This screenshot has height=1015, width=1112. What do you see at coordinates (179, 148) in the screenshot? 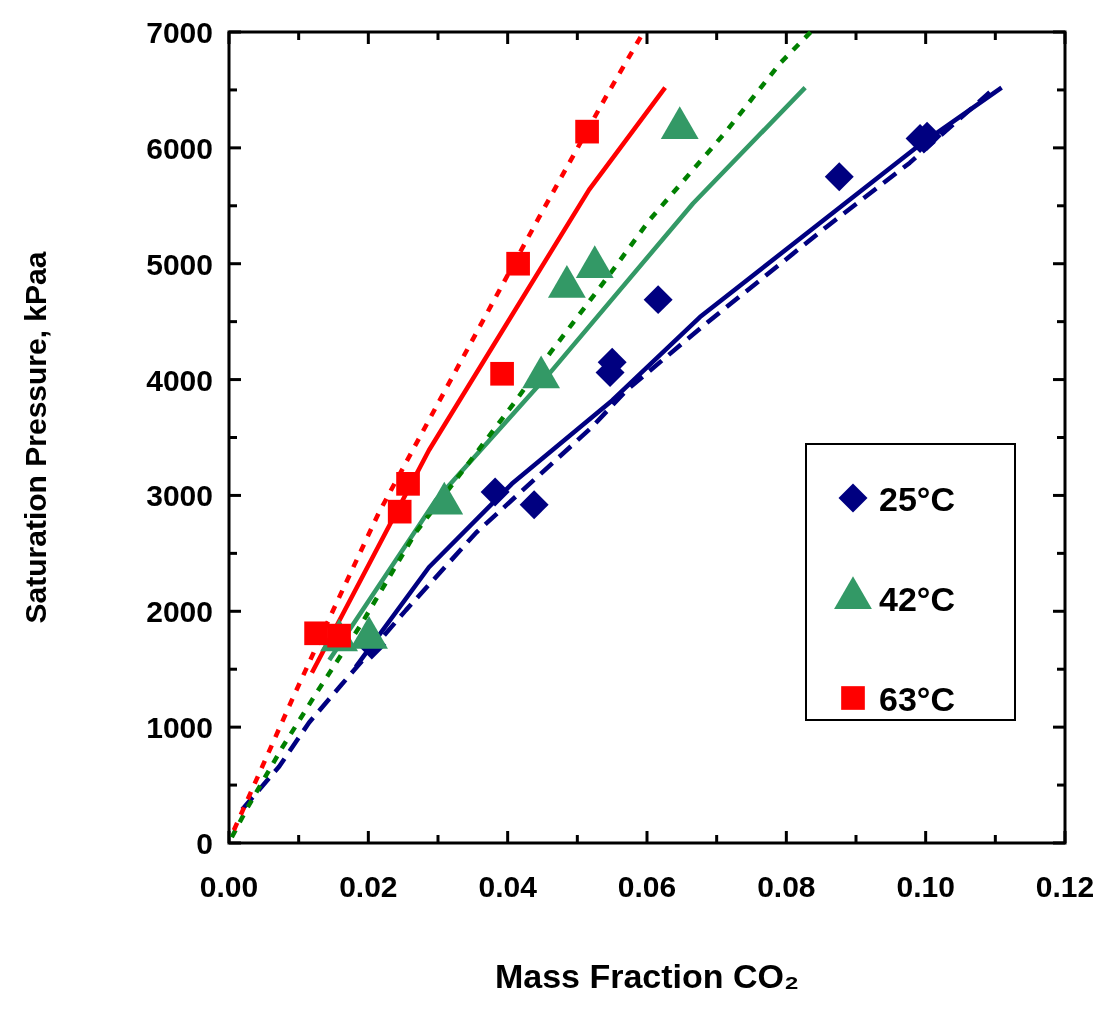
I see `y-tick-label: 6000` at bounding box center [179, 148].